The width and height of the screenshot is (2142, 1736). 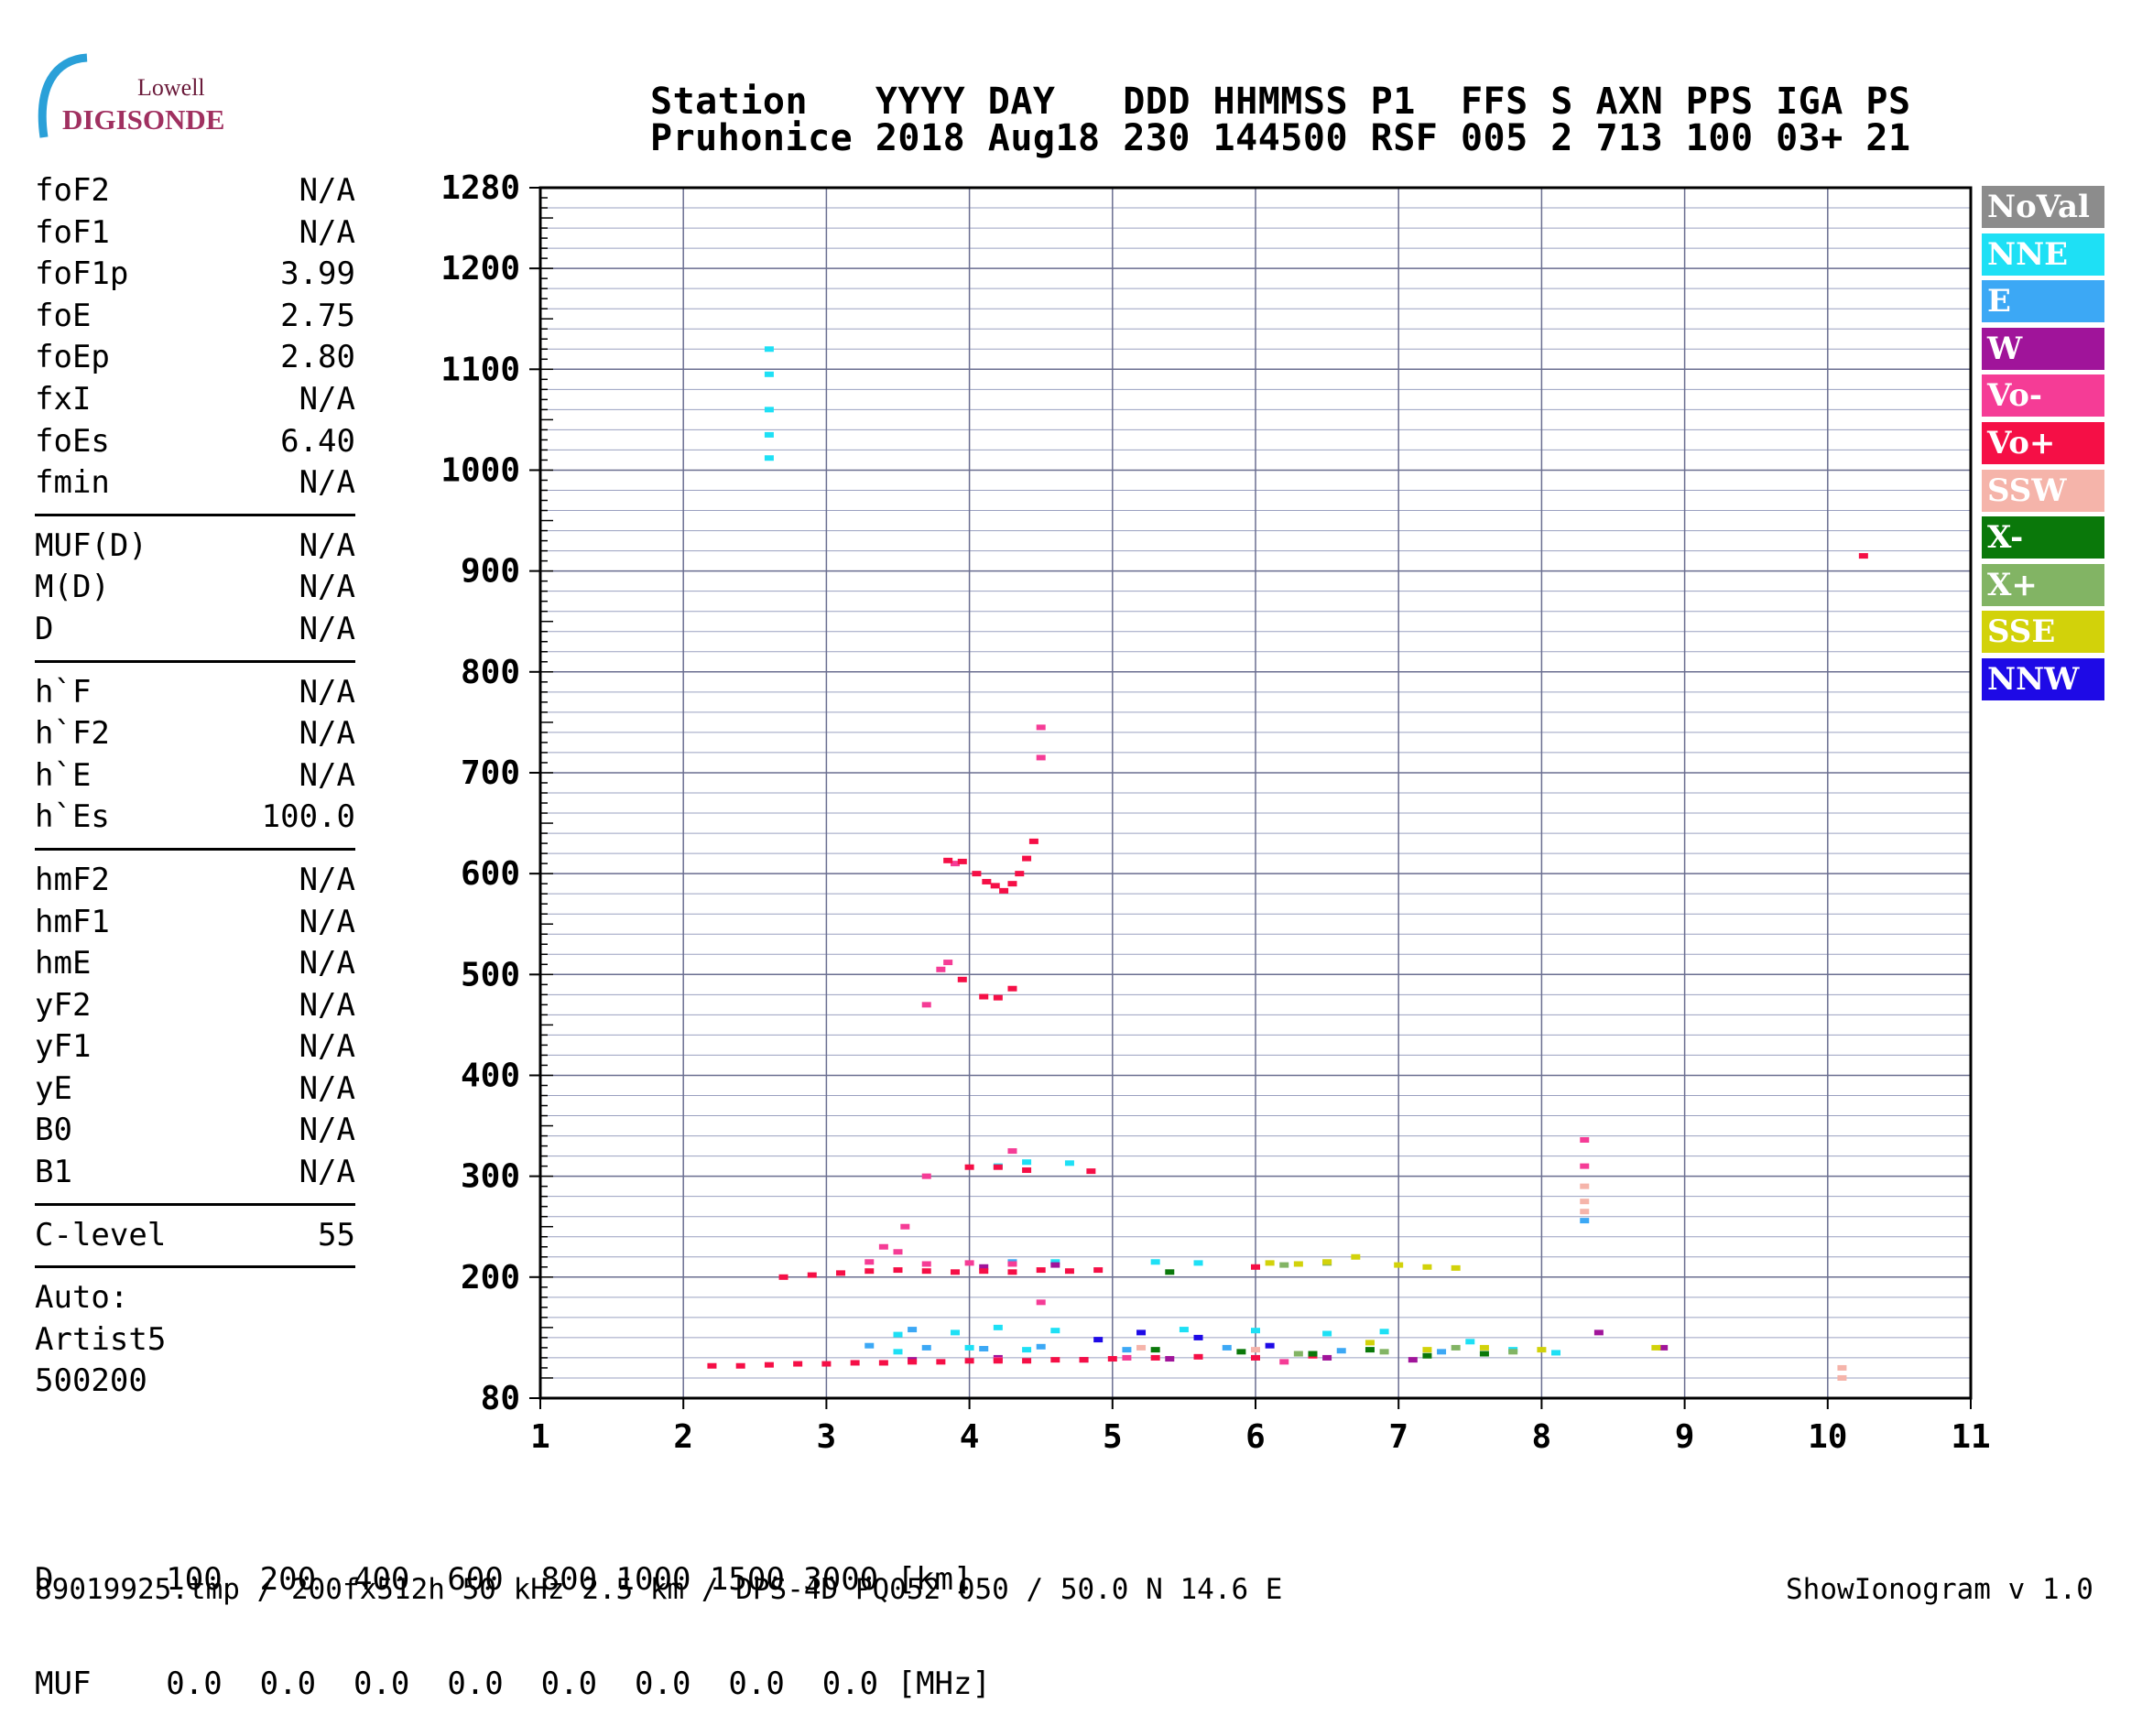 I want to click on y-tick-label: 1100, so click(x=480, y=369).